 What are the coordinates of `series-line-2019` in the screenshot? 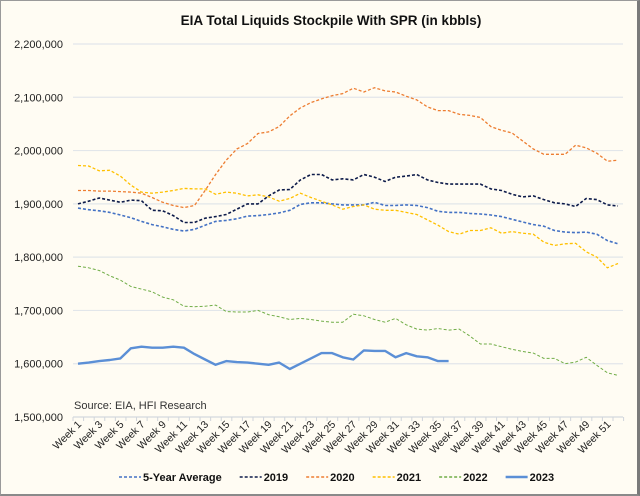 It's located at (348, 198).